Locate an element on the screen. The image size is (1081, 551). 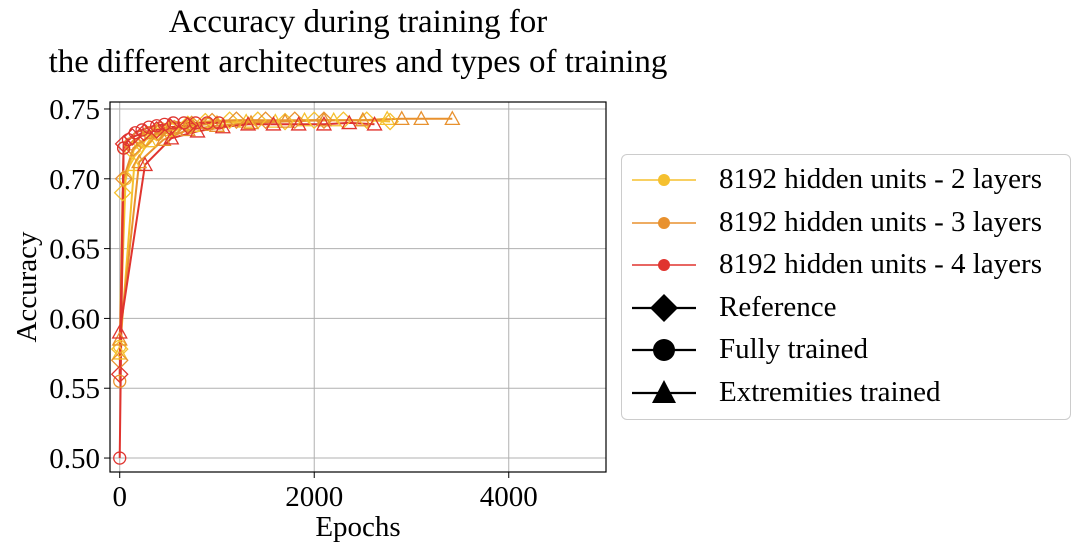
legend-item: Fully trained is located at coordinates (846, 350).